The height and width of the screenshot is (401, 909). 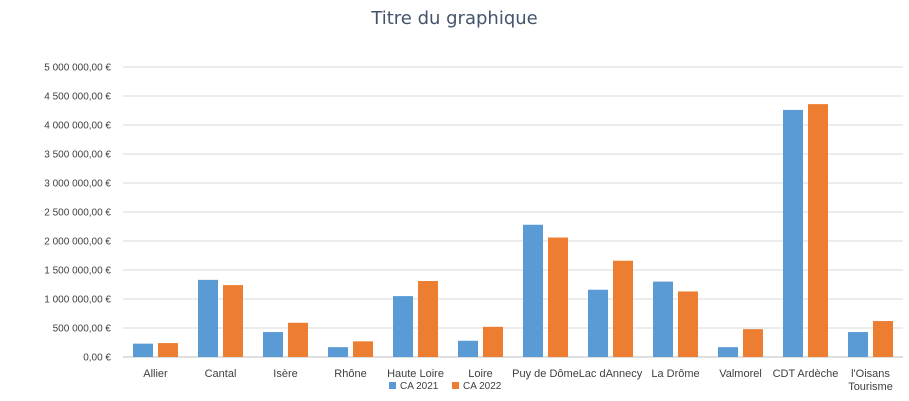 What do you see at coordinates (806, 374) in the screenshot?
I see `x-category-label: CDT Ardèche` at bounding box center [806, 374].